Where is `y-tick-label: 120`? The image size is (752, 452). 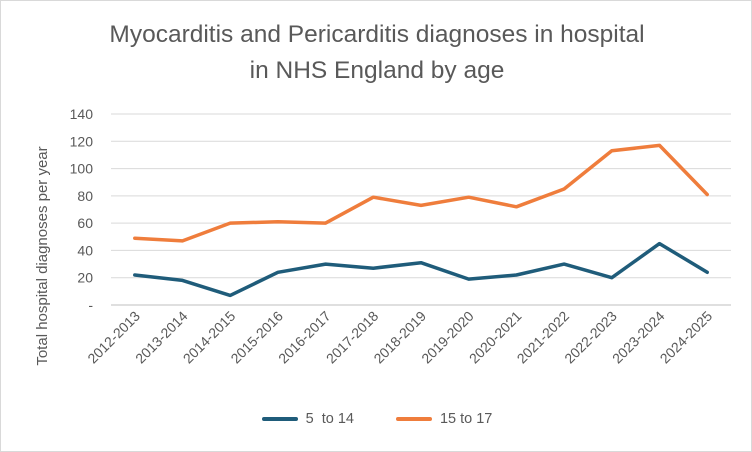 y-tick-label: 120 is located at coordinates (82, 141).